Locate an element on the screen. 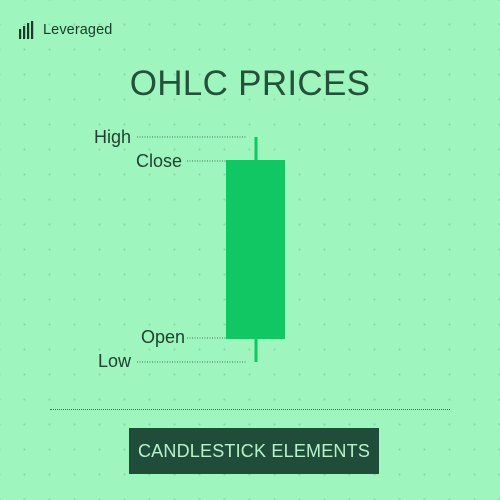 This screenshot has height=500, width=500. label-high: High is located at coordinates (112, 137).